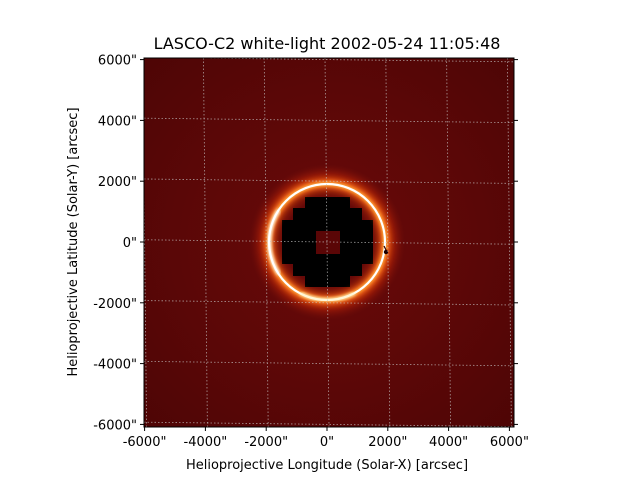  What do you see at coordinates (115, 425) in the screenshot?
I see `y-tick-label-6: -6000"` at bounding box center [115, 425].